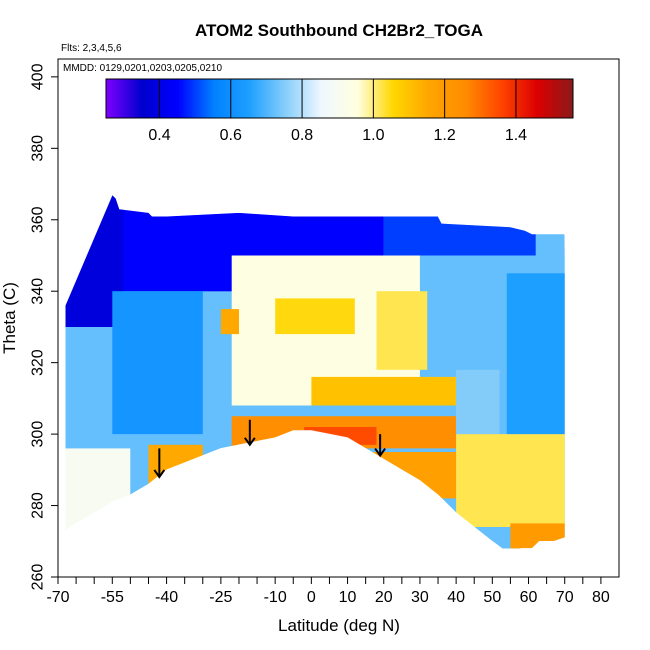 This screenshot has width=650, height=650. I want to click on colorbar-tick-label: 0.8, so click(302, 135).